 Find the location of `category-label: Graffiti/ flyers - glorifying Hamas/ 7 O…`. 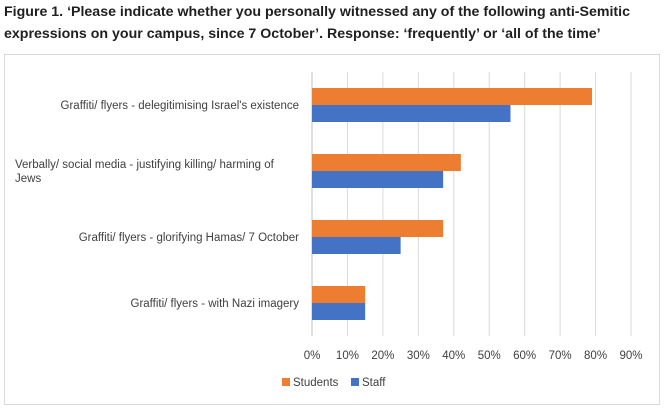

category-label: Graffiti/ flyers - glorifying Hamas/ 7 O… is located at coordinates (189, 238).